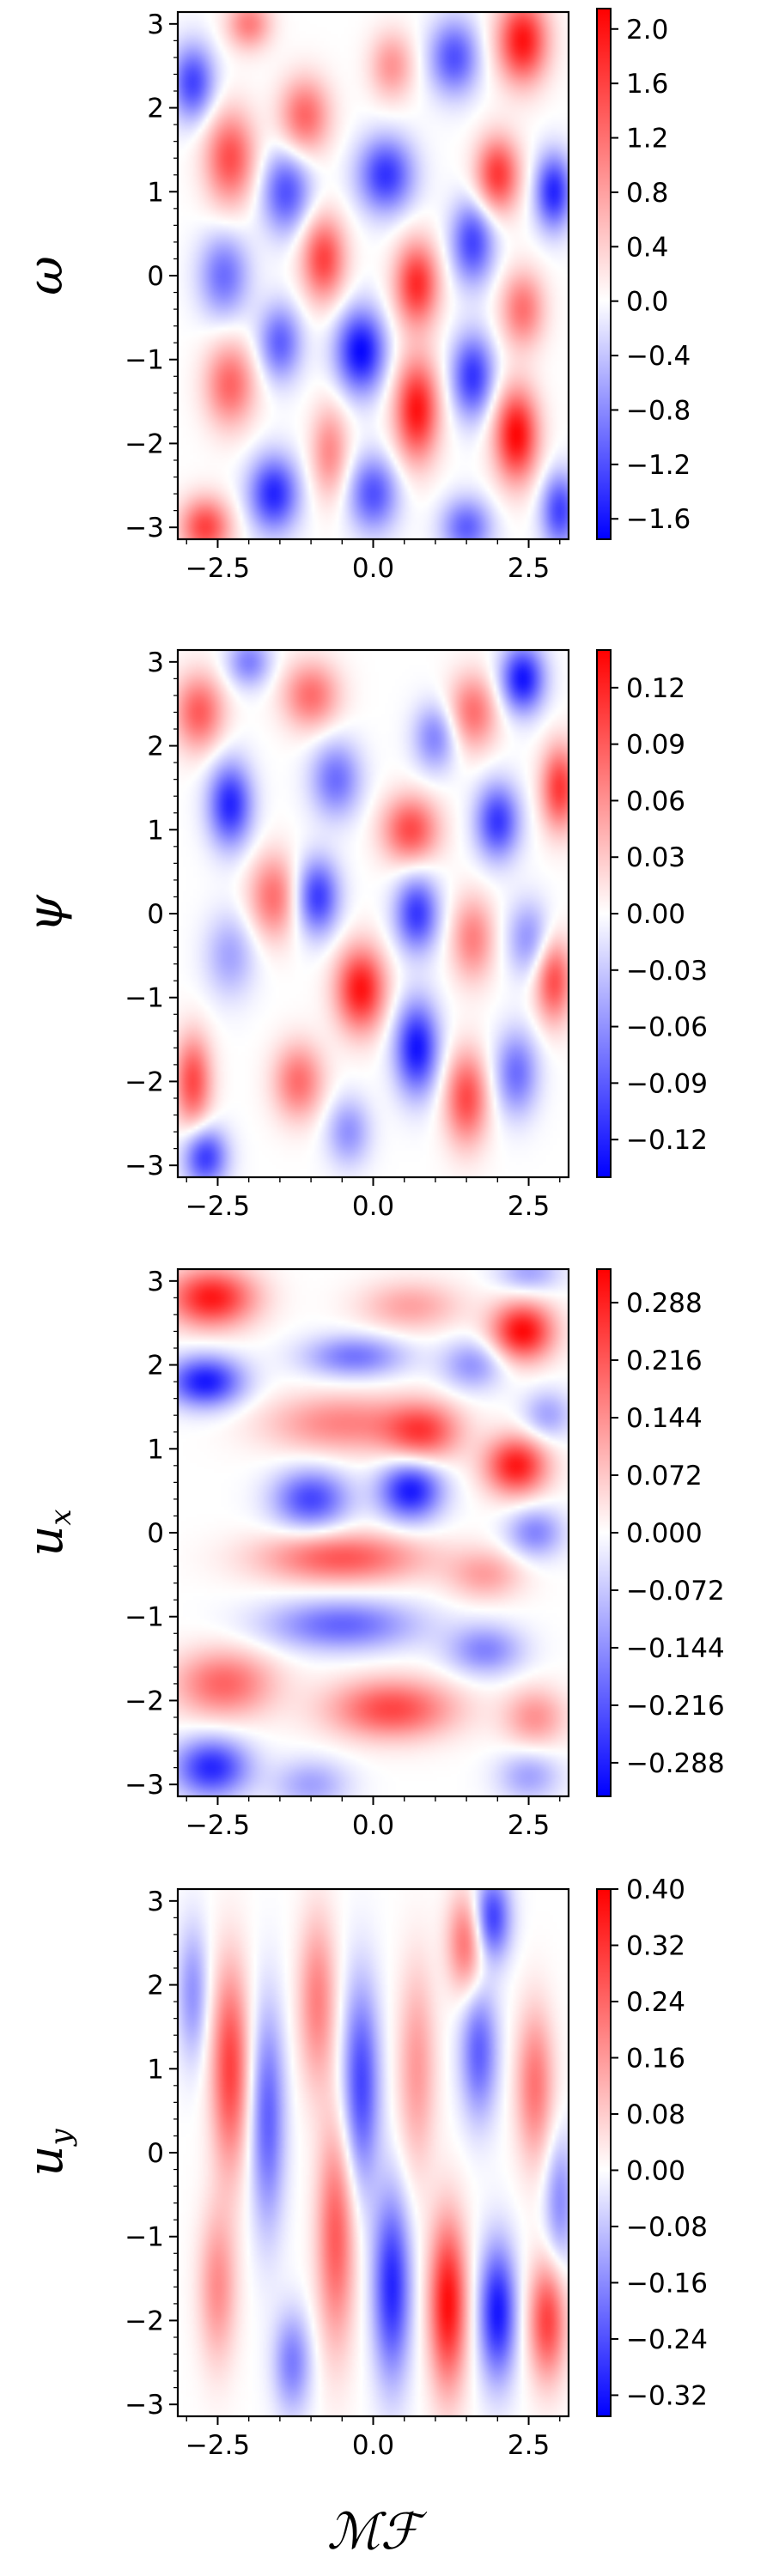 The image size is (773, 2576). I want to click on colorbar-tick-label: 0.32, so click(655, 1945).